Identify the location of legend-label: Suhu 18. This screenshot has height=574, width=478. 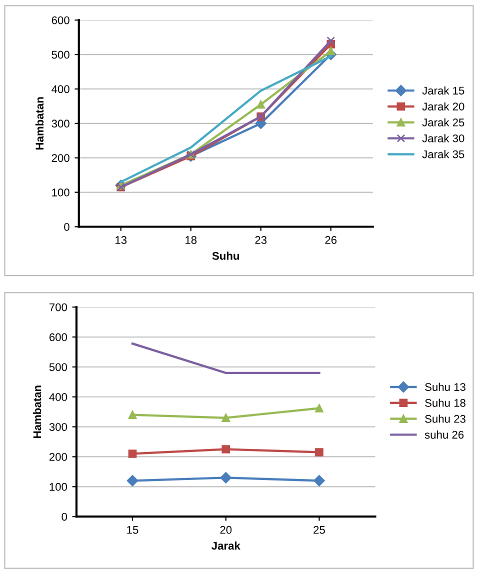
(445, 402).